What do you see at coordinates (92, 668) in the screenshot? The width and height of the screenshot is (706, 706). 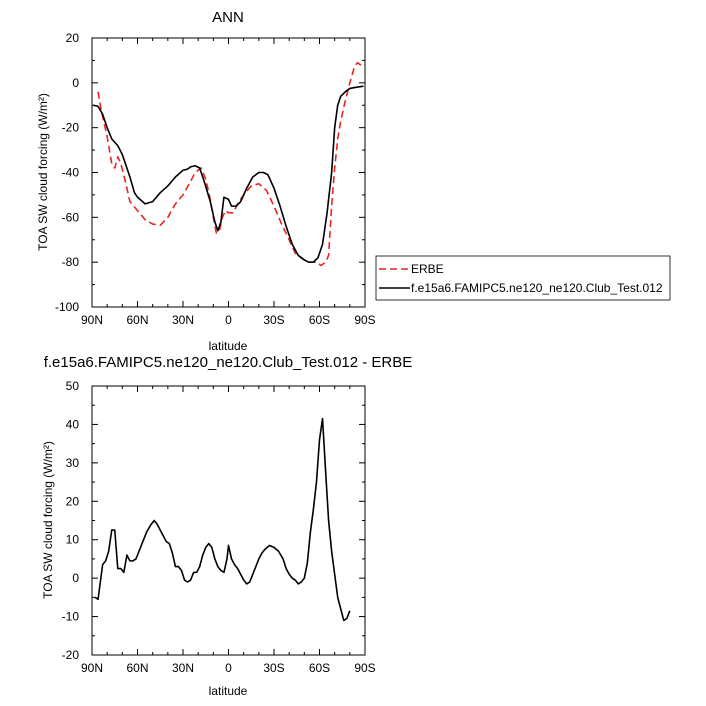 I see `bottom-x-tick-label: 90N` at bounding box center [92, 668].